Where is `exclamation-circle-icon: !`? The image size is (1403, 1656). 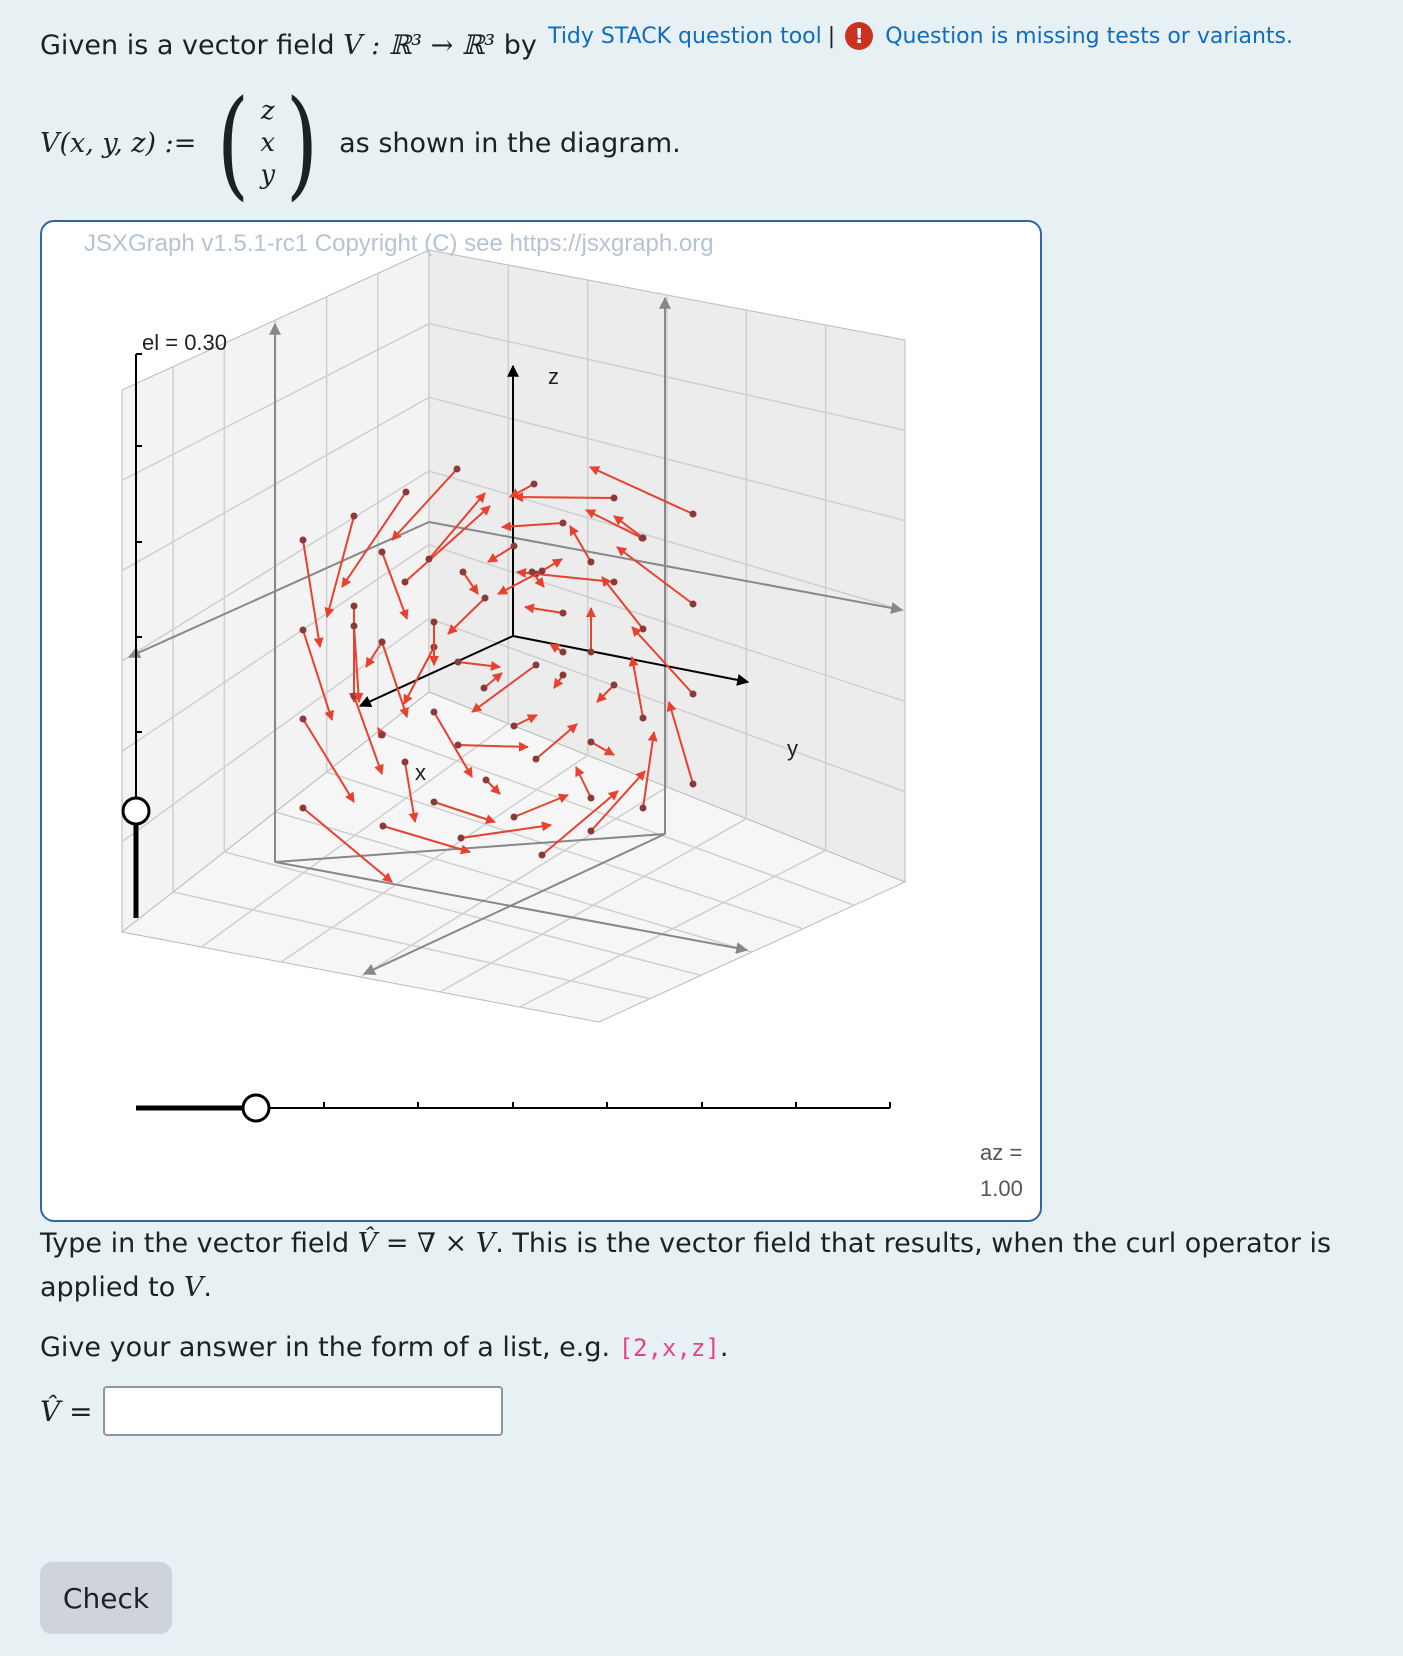
exclamation-circle-icon: ! is located at coordinates (859, 36).